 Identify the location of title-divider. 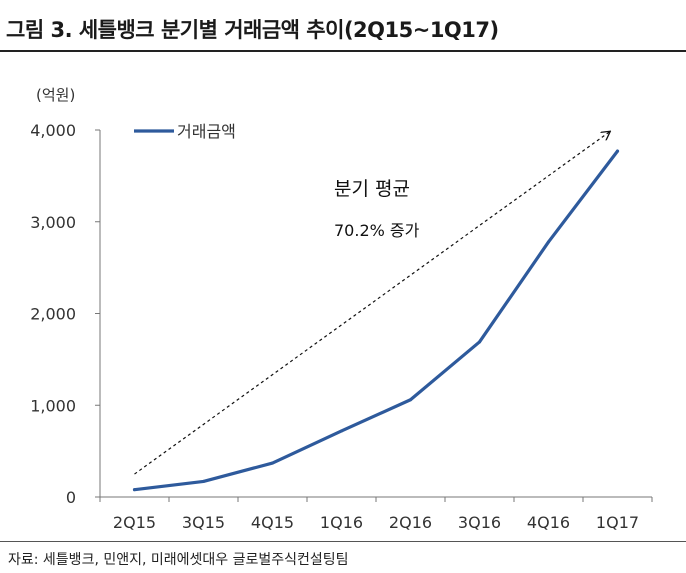
(343, 51).